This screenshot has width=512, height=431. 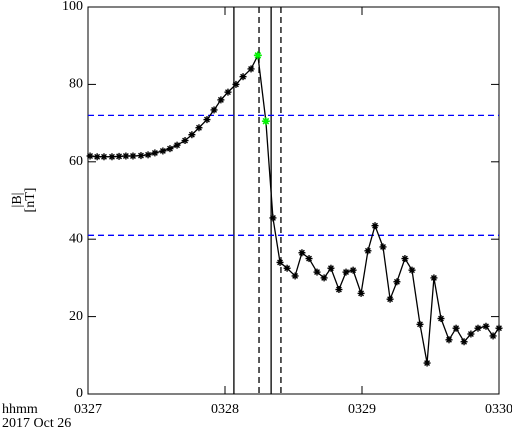 I want to click on y-tick-label: 0, so click(x=79, y=393).